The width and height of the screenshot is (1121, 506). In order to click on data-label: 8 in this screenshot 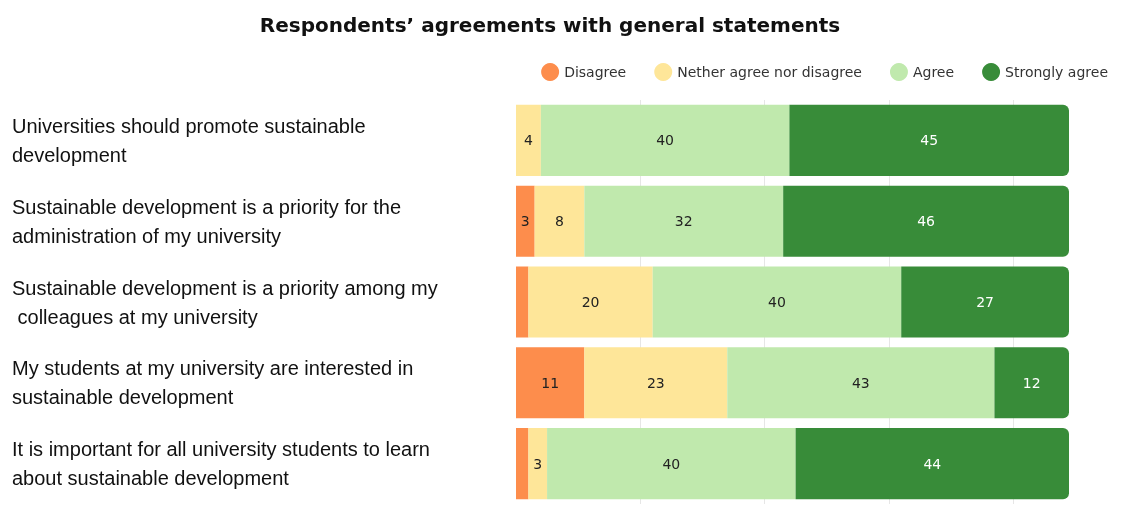, I will do `click(559, 221)`.